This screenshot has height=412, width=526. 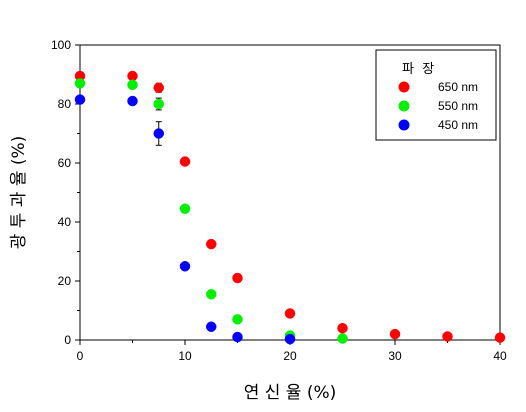 I want to click on y-tick-label: 0, so click(x=67, y=340).